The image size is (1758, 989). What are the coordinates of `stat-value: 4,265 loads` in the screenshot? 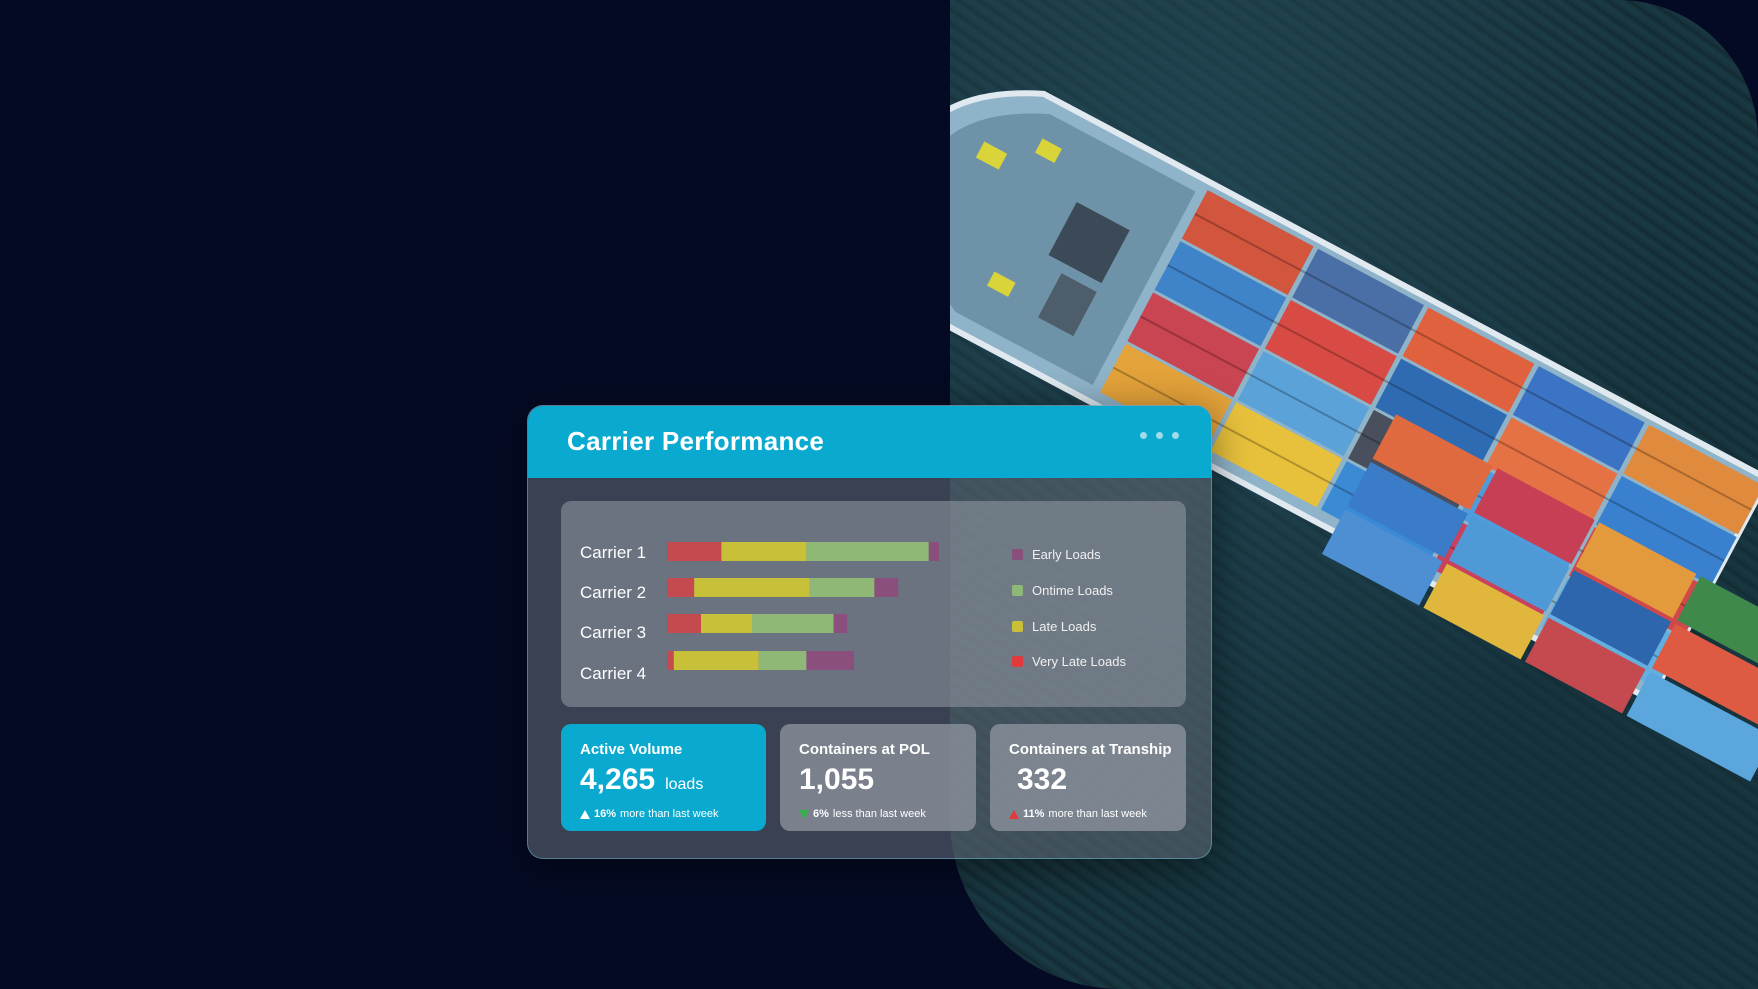 It's located at (641, 780).